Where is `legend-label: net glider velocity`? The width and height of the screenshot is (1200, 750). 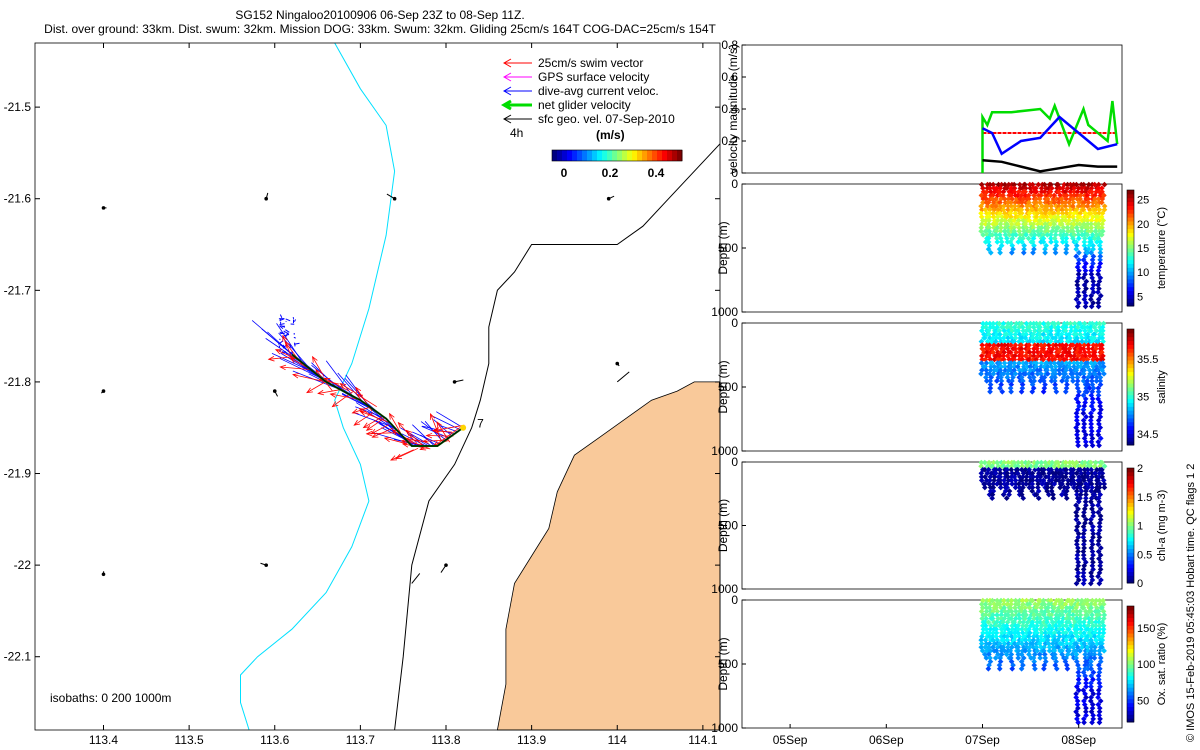
legend-label: net glider velocity is located at coordinates (584, 105).